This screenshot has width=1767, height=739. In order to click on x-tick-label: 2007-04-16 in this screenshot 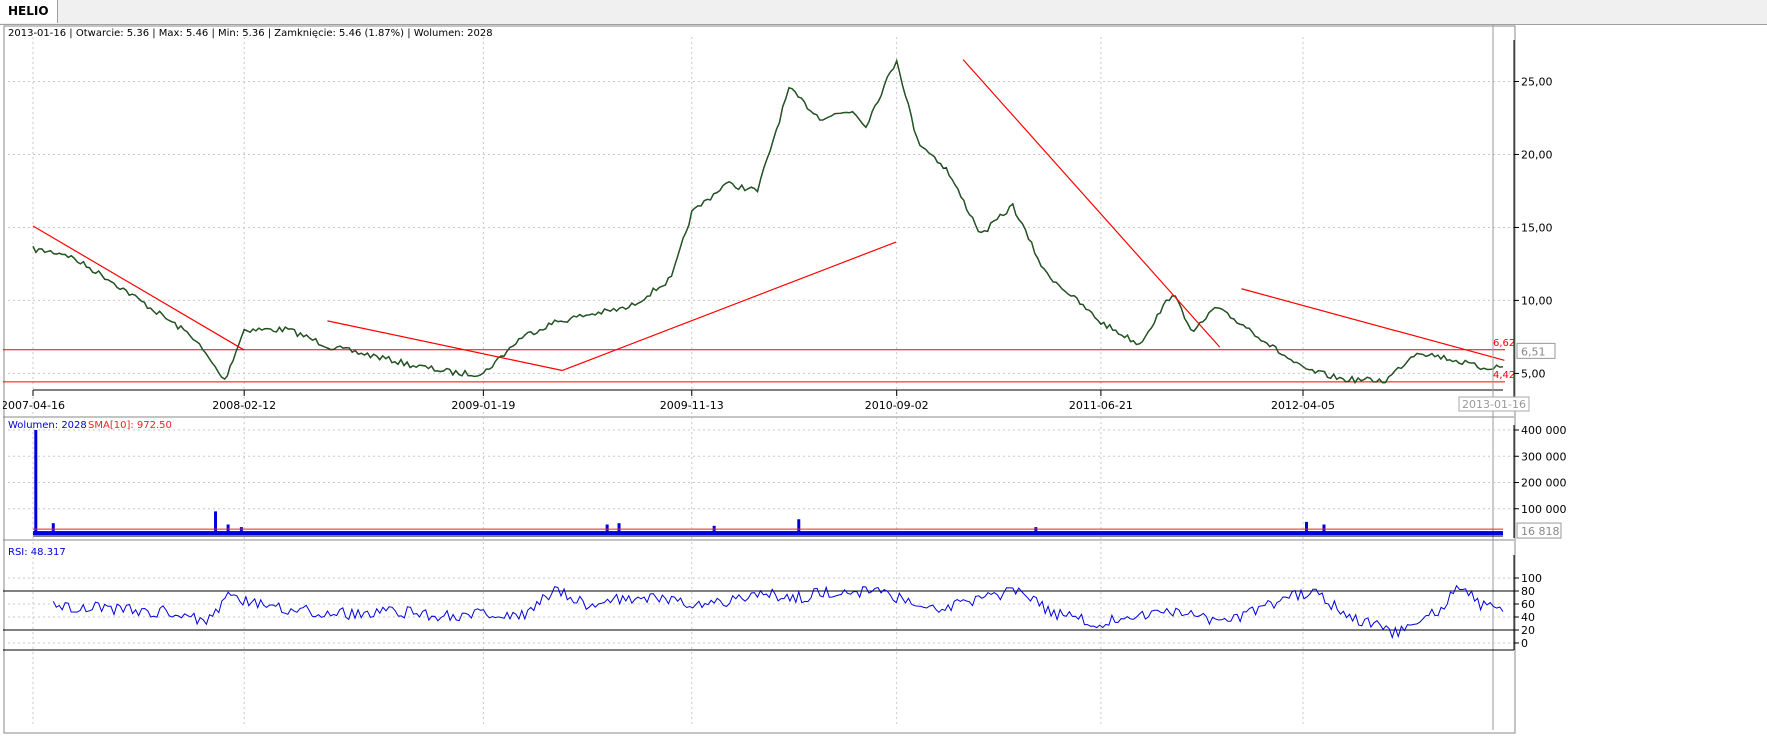, I will do `click(34, 405)`.